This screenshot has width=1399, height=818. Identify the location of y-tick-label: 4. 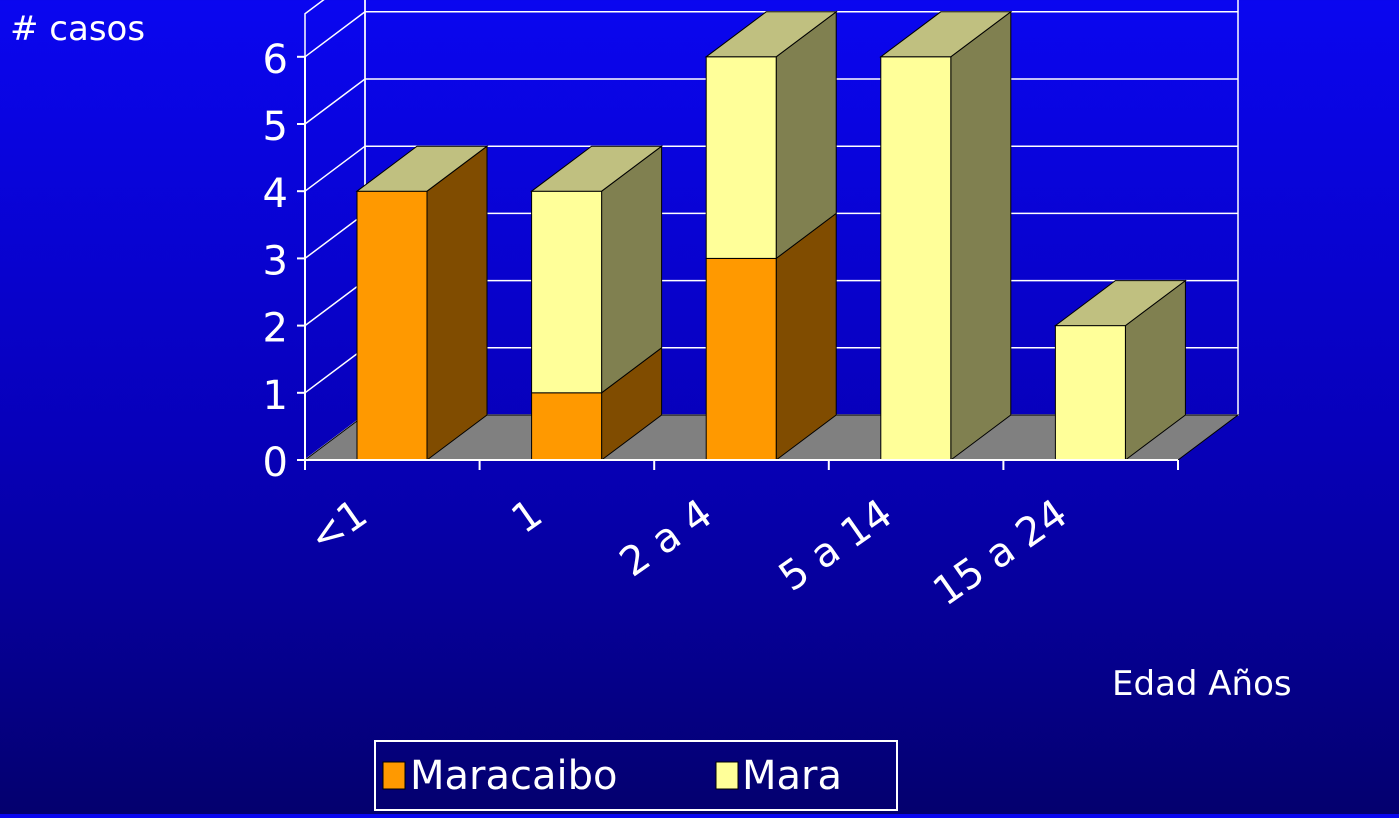
(275, 194).